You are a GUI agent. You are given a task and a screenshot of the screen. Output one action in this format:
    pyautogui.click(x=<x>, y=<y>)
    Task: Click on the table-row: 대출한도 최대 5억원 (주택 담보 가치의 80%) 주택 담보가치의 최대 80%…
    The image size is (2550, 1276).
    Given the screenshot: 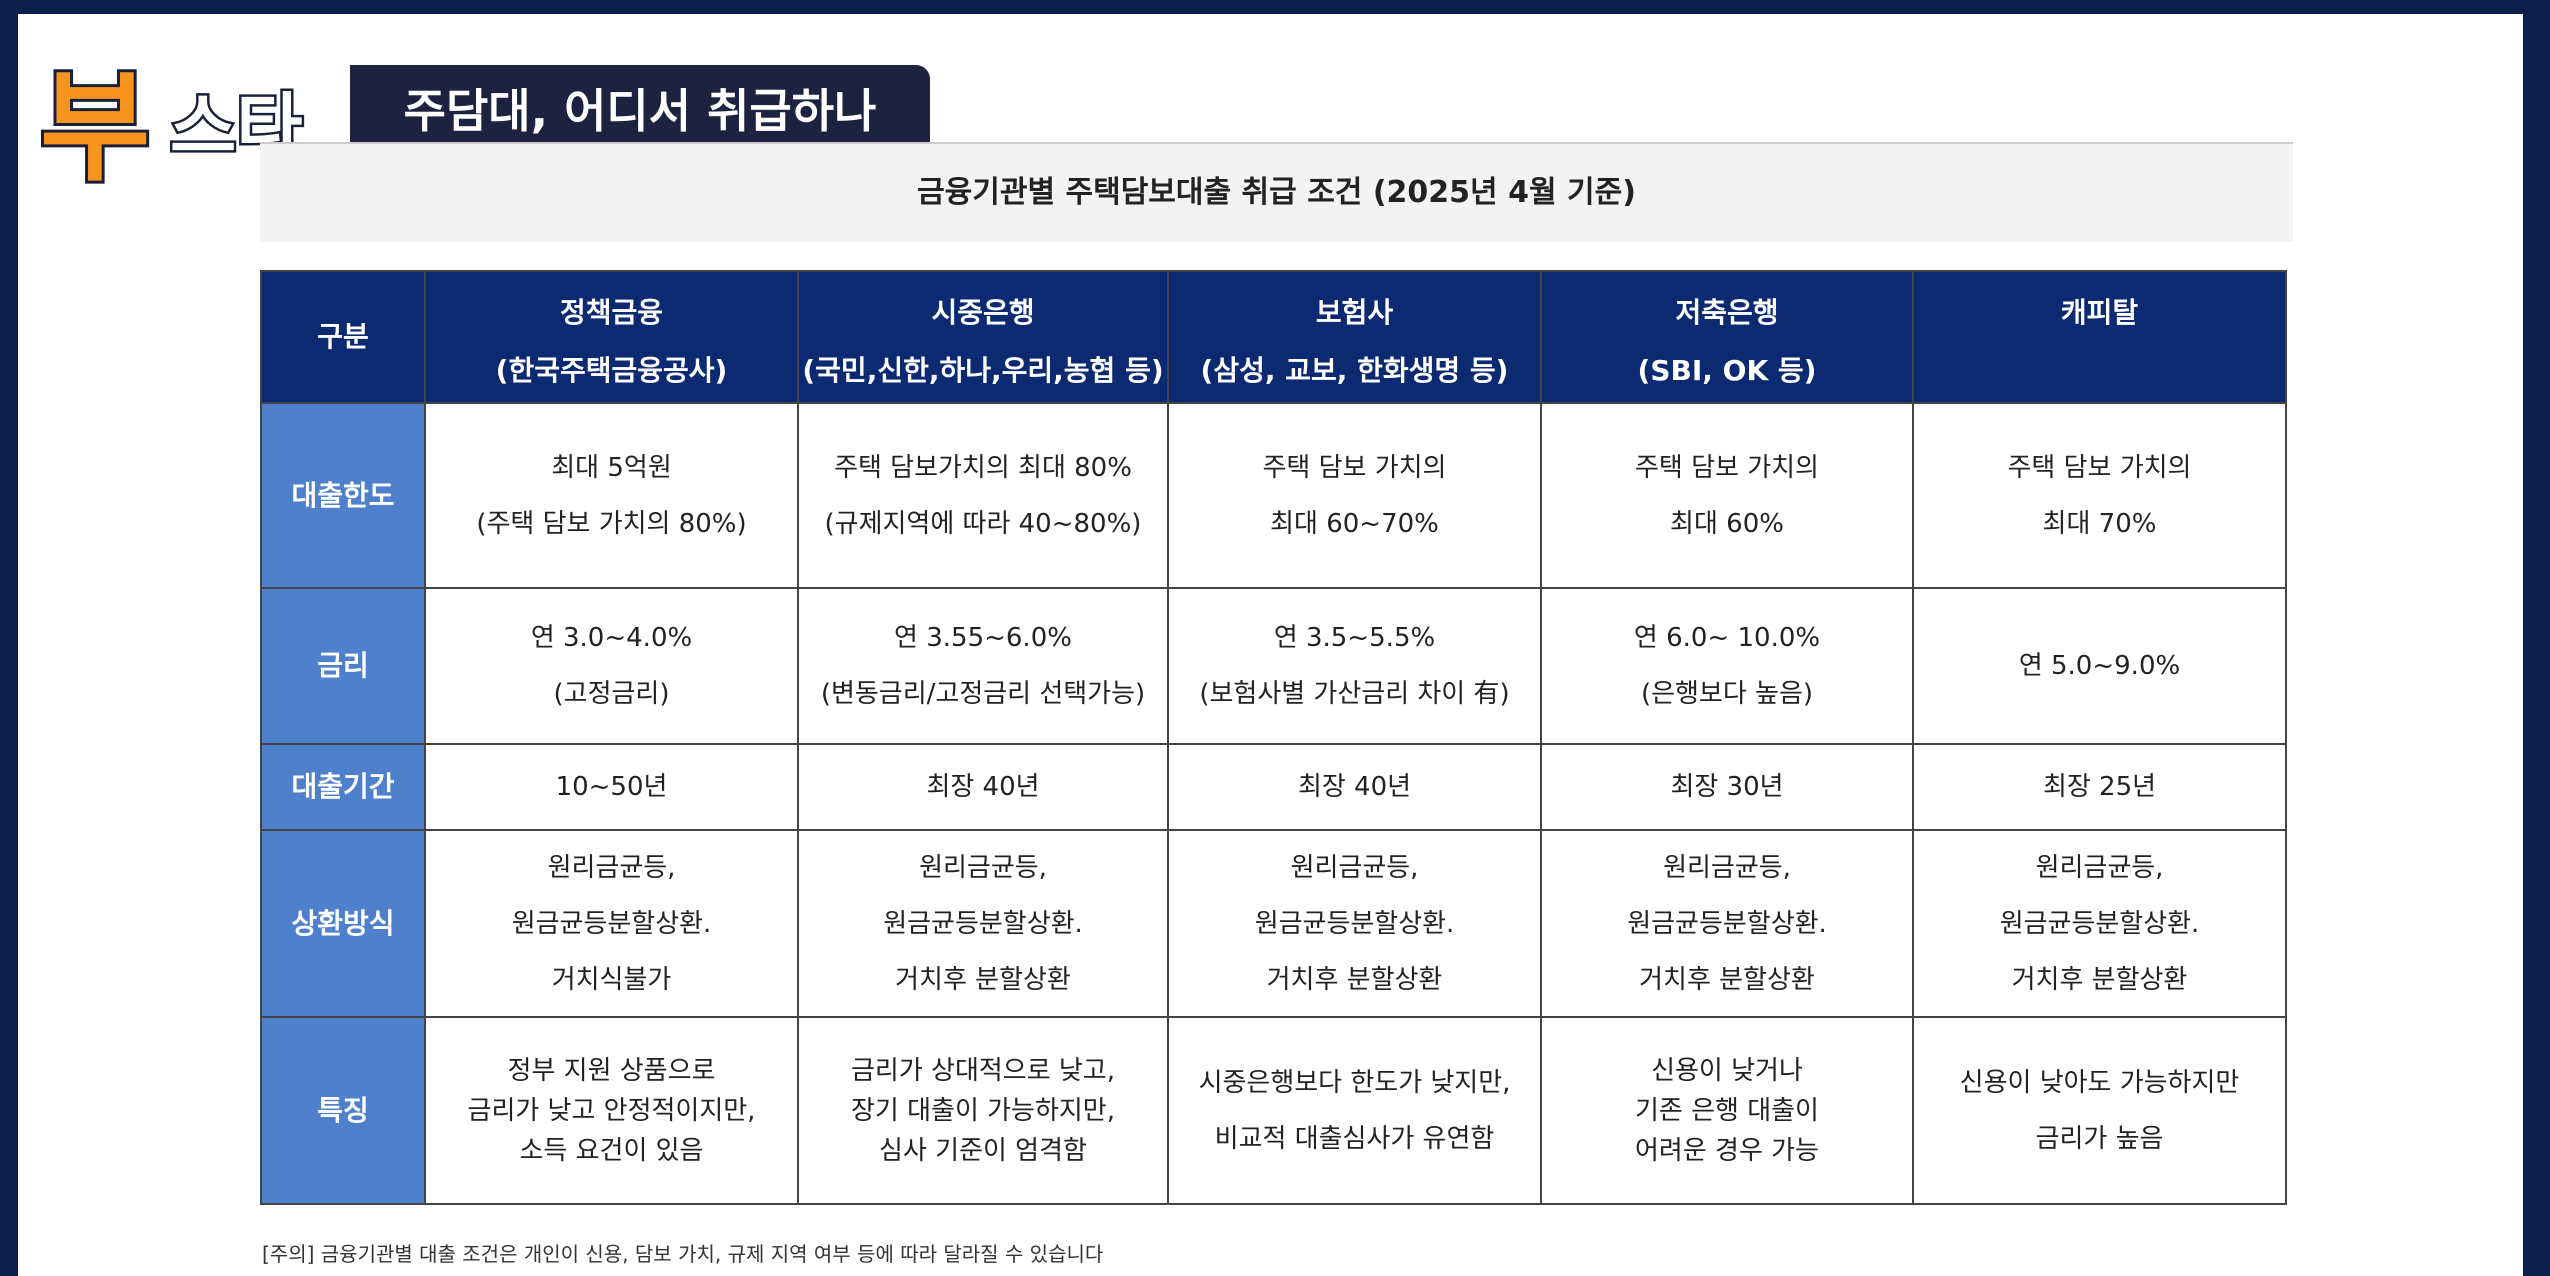 What is the action you would take?
    pyautogui.click(x=1273, y=495)
    